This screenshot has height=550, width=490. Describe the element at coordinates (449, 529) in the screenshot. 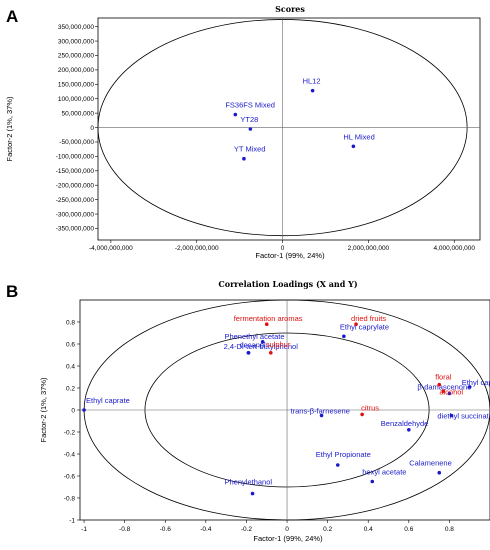

I see `loadings-x-tick-label: 0.8` at that location.